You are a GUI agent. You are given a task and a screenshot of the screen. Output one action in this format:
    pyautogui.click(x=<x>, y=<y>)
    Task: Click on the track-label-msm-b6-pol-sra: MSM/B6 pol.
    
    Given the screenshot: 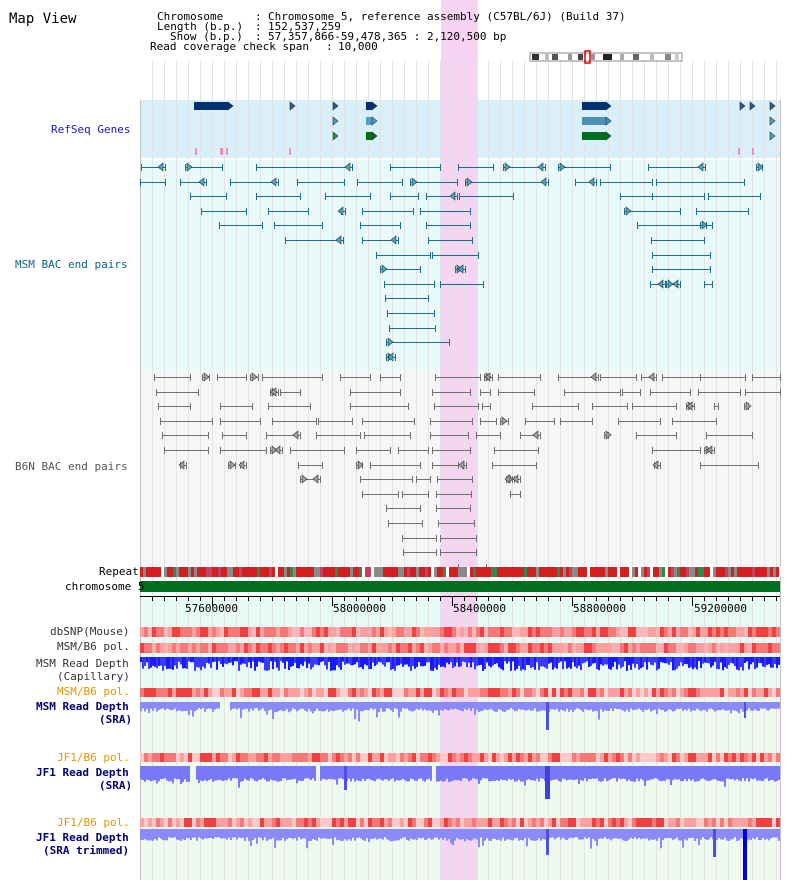 What is the action you would take?
    pyautogui.click(x=93, y=691)
    